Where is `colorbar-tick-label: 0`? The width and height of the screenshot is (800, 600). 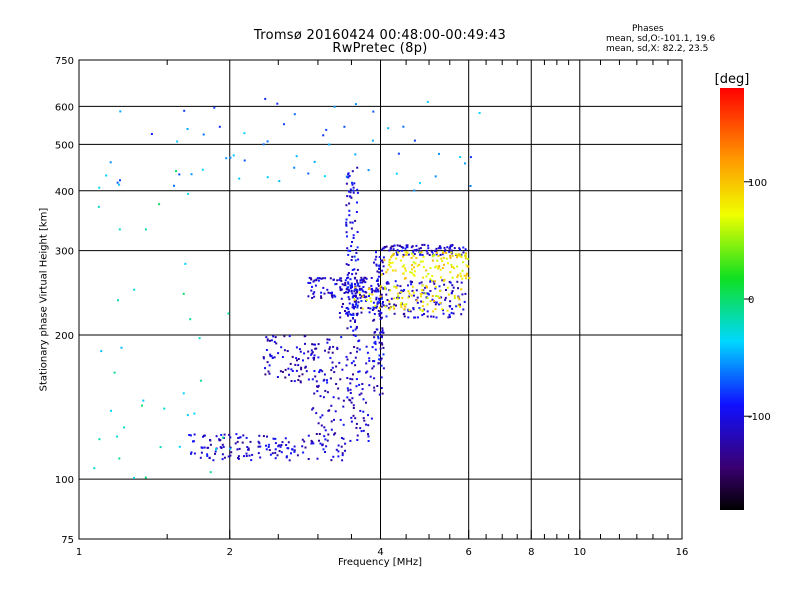 colorbar-tick-label: 0 is located at coordinates (751, 300).